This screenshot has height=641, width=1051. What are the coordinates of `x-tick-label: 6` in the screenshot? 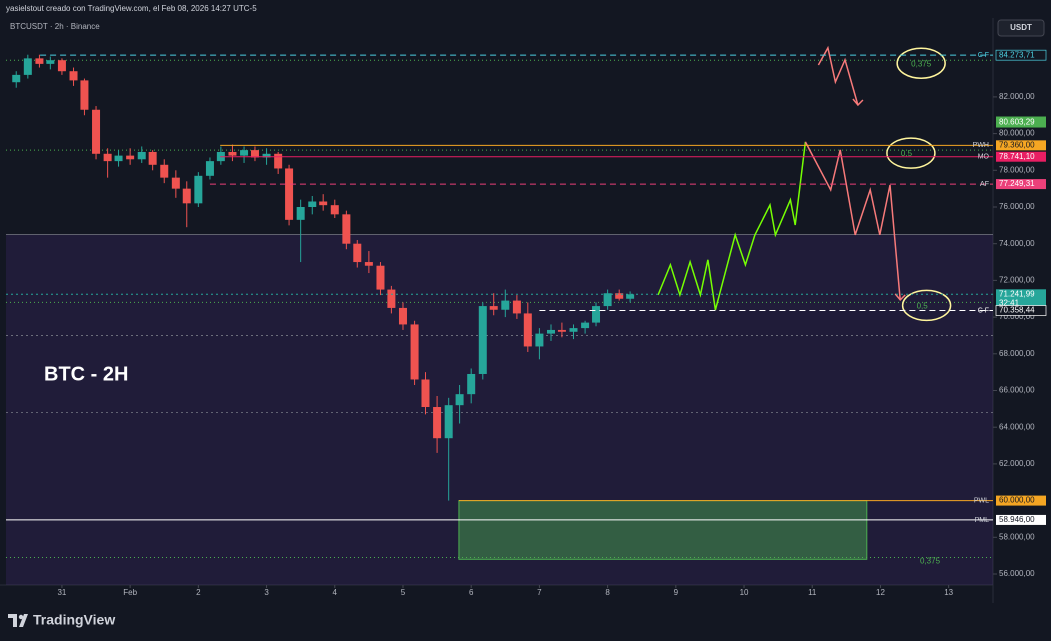 It's located at (471, 592).